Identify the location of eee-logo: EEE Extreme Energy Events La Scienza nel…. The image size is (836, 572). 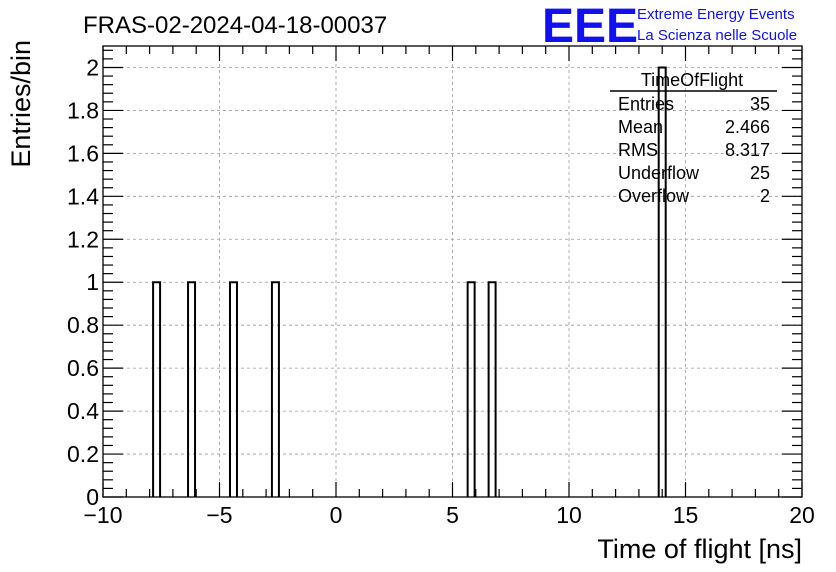
(669, 26).